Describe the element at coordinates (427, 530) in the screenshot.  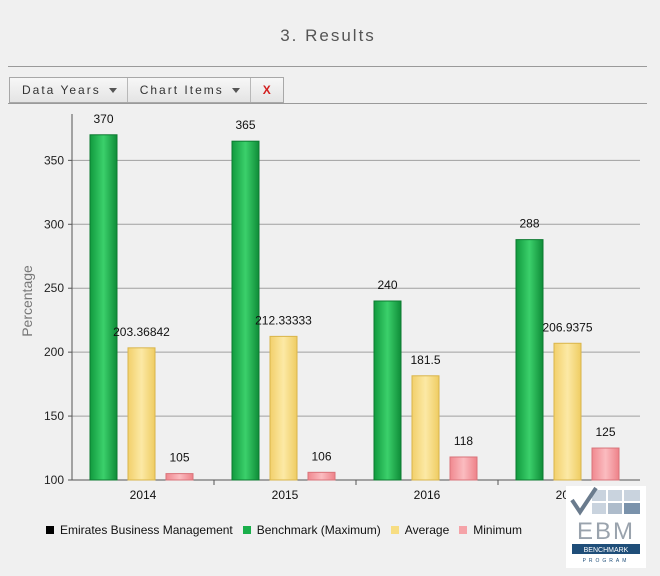
I see `legend-label: Average` at that location.